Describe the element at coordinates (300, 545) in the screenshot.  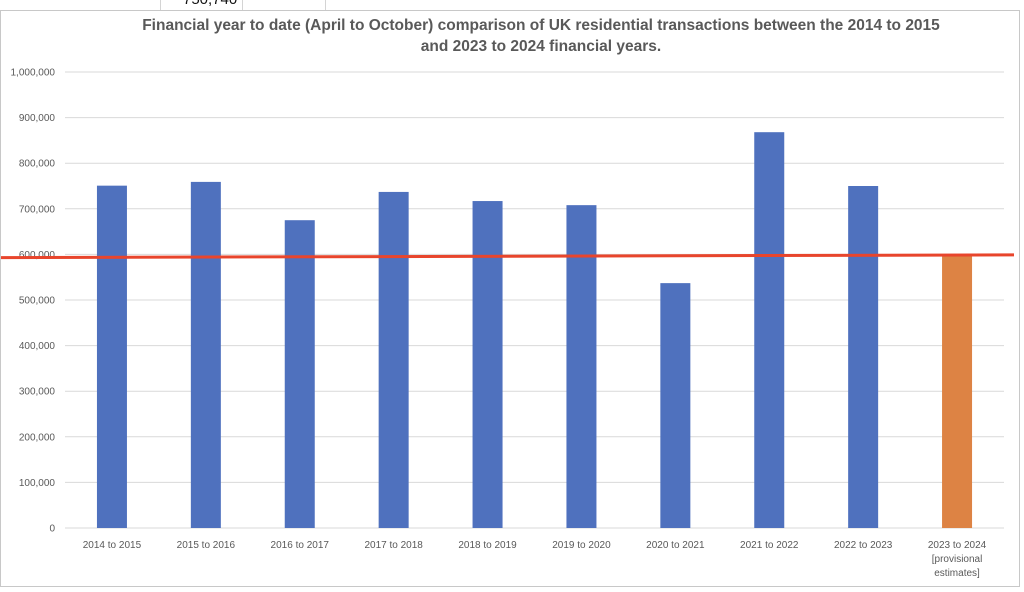
I see `x-tick-label: 2016 to 2017` at that location.